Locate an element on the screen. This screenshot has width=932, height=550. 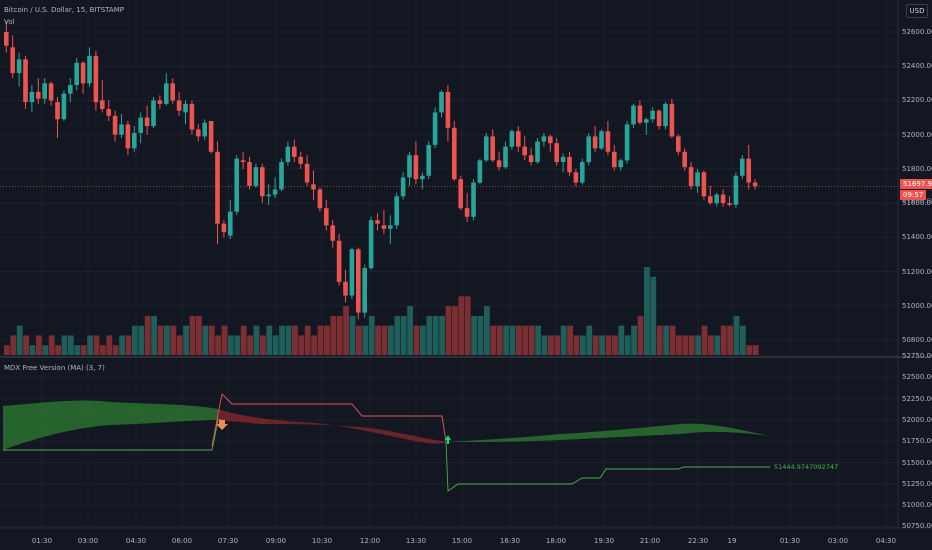
time-axis-label: 19 is located at coordinates (732, 541).